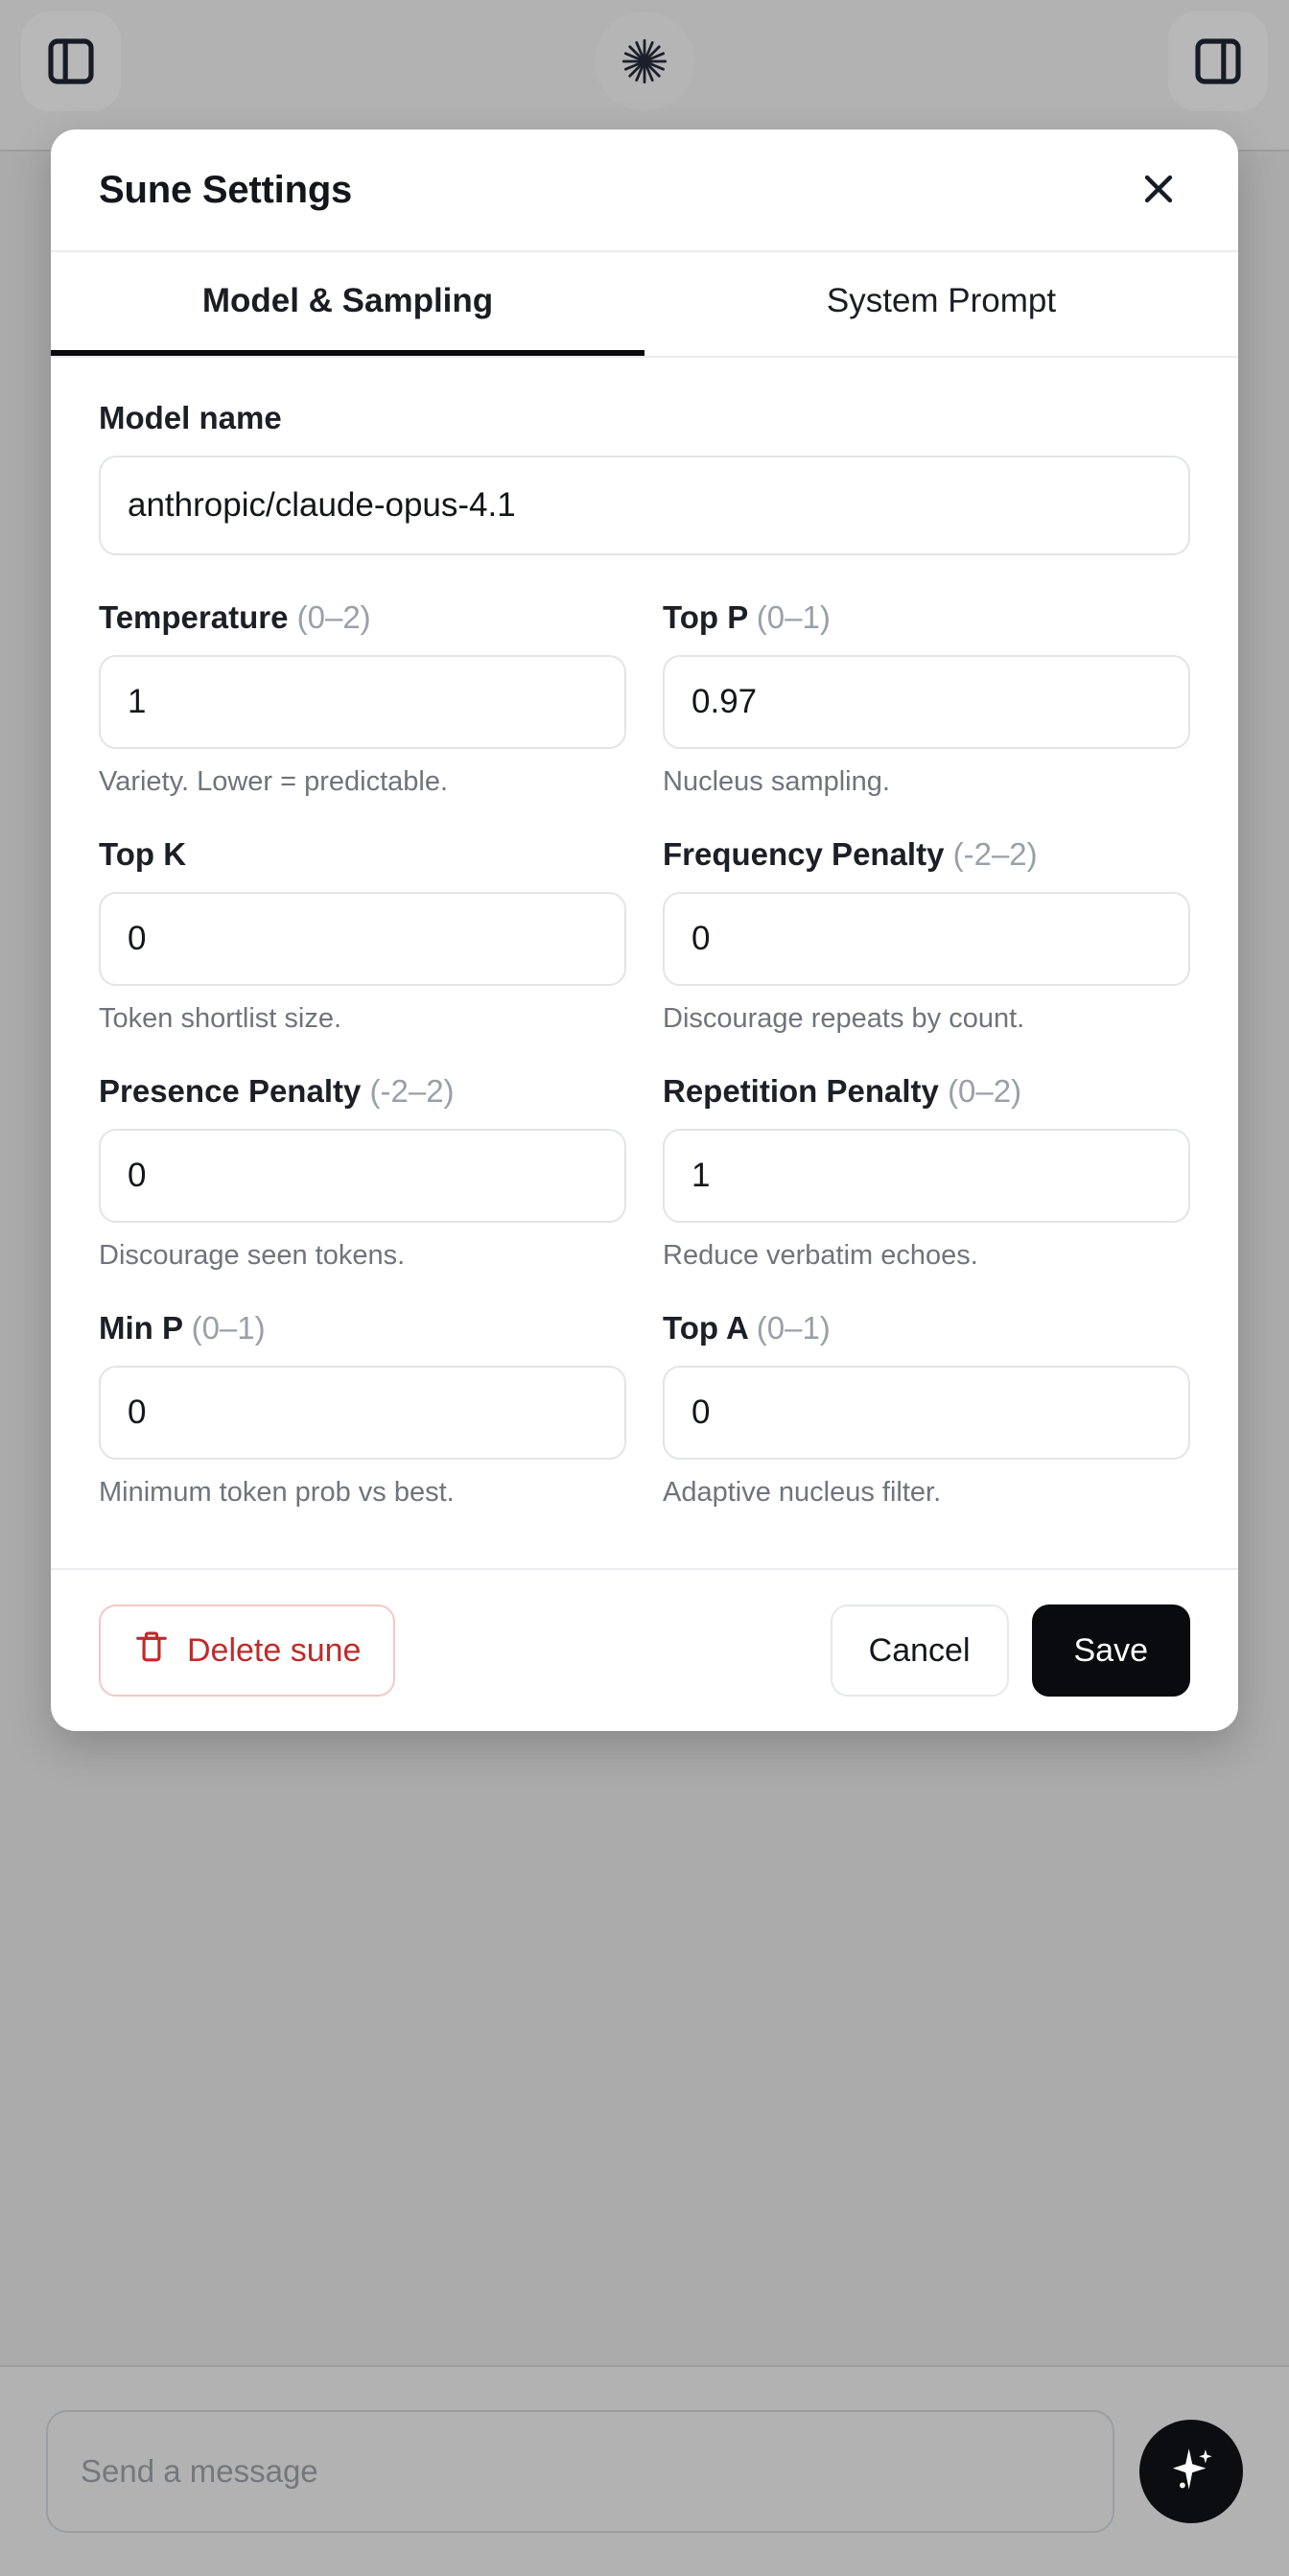 The width and height of the screenshot is (1289, 2576). I want to click on param-hint: Discourage seen tokens., so click(252, 1255).